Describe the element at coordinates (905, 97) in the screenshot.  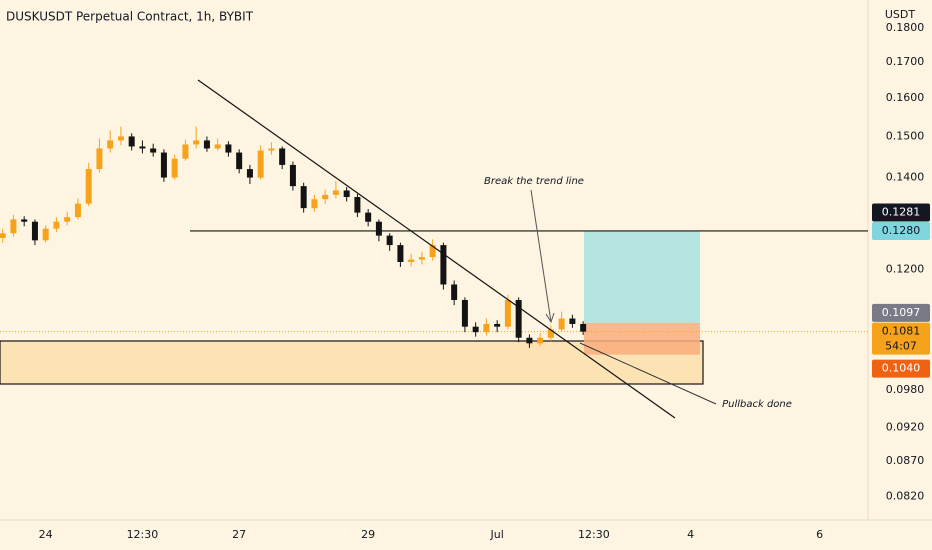
I see `y-tick-label: 0.1600` at that location.